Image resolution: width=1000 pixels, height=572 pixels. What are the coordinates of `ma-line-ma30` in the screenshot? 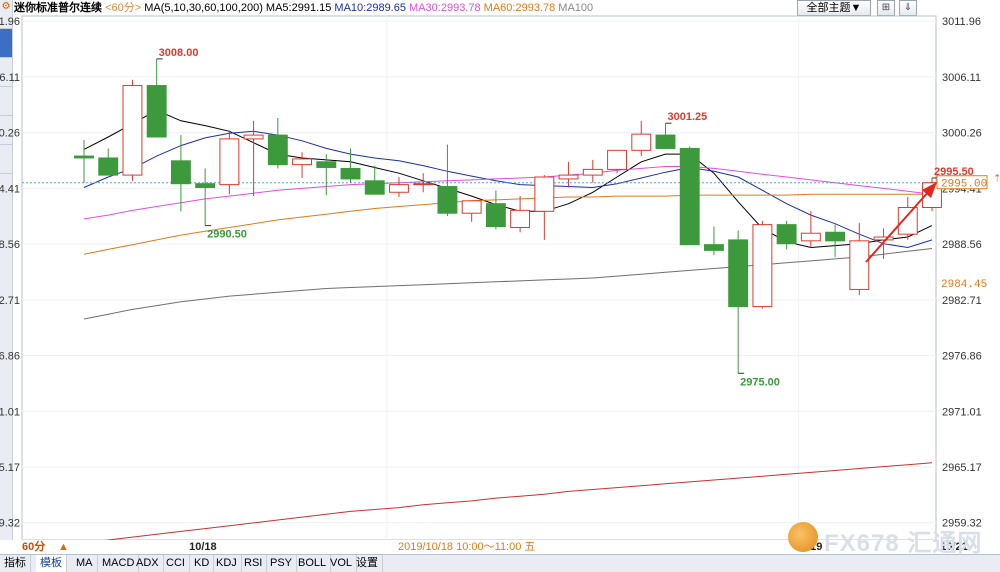 It's located at (508, 193).